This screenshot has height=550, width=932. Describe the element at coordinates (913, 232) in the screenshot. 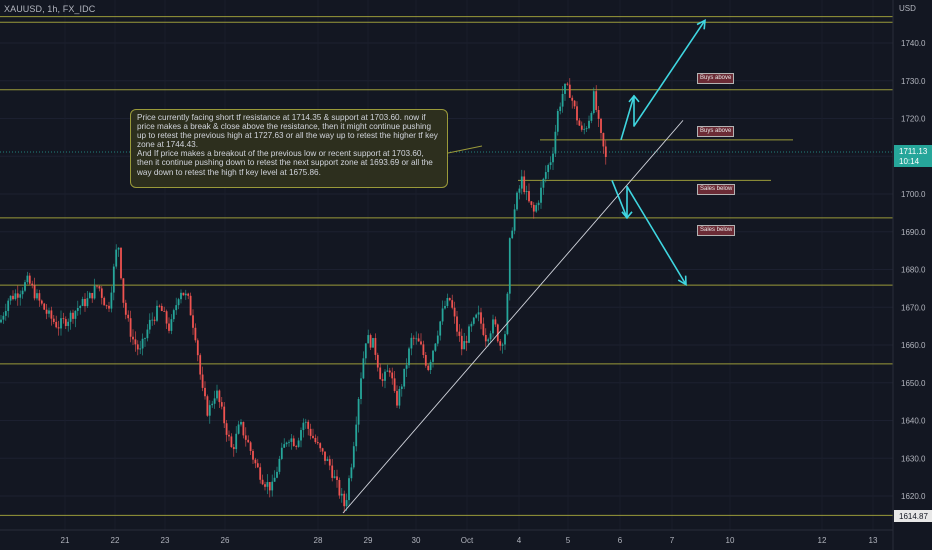

I see `price-tick-label: 1690.0` at that location.